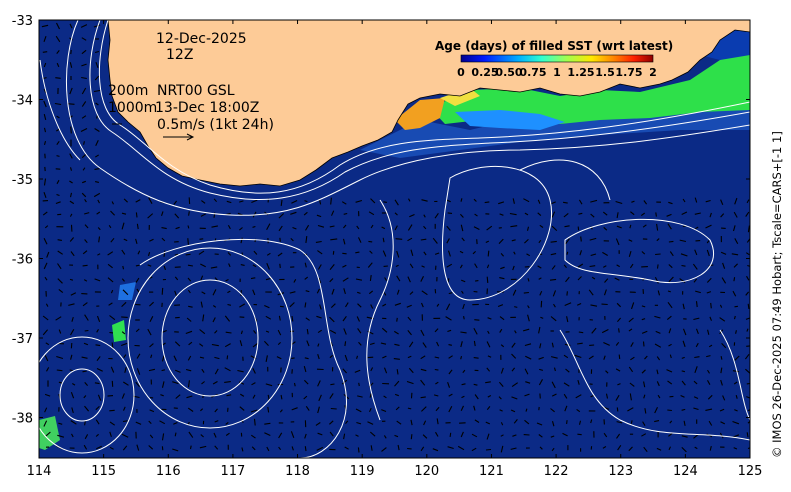 Image resolution: width=791 pixels, height=492 pixels. What do you see at coordinates (750, 471) in the screenshot?
I see `lon-tick-label: 125` at bounding box center [750, 471].